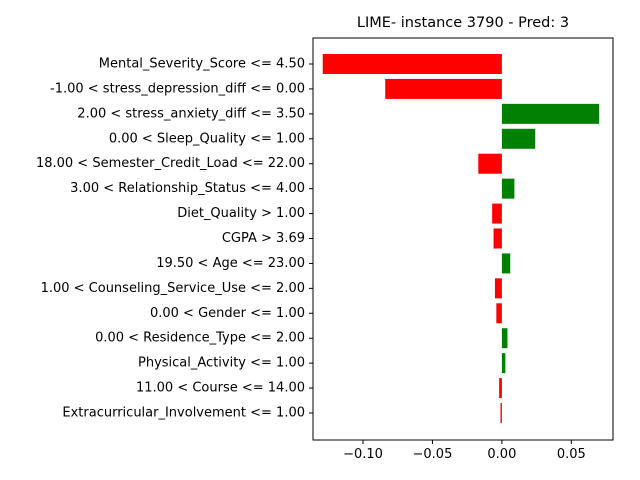  I want to click on category-label: 2.00 < stress_anxiety_diff <= 3.50, so click(191, 113).